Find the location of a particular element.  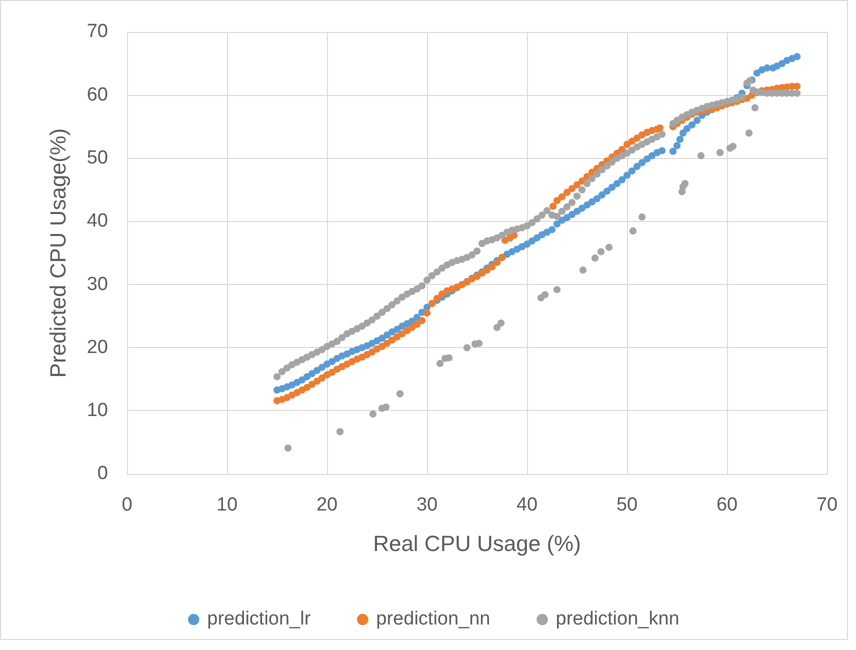

y-tick-label: 50 is located at coordinates (97, 158).